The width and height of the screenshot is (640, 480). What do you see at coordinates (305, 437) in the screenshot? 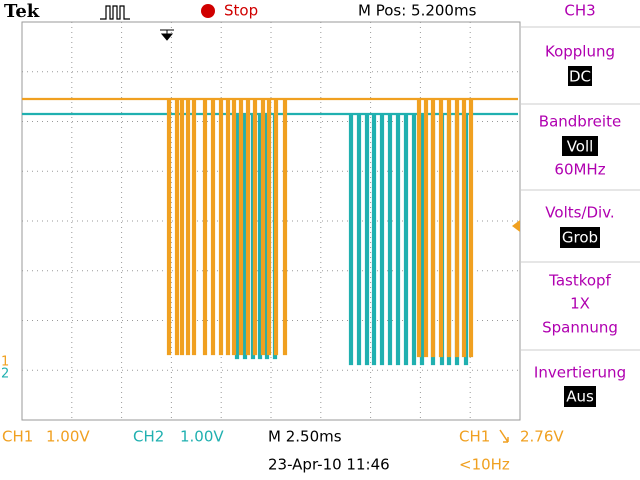
I see `timebase: M 2.50ms` at bounding box center [305, 437].